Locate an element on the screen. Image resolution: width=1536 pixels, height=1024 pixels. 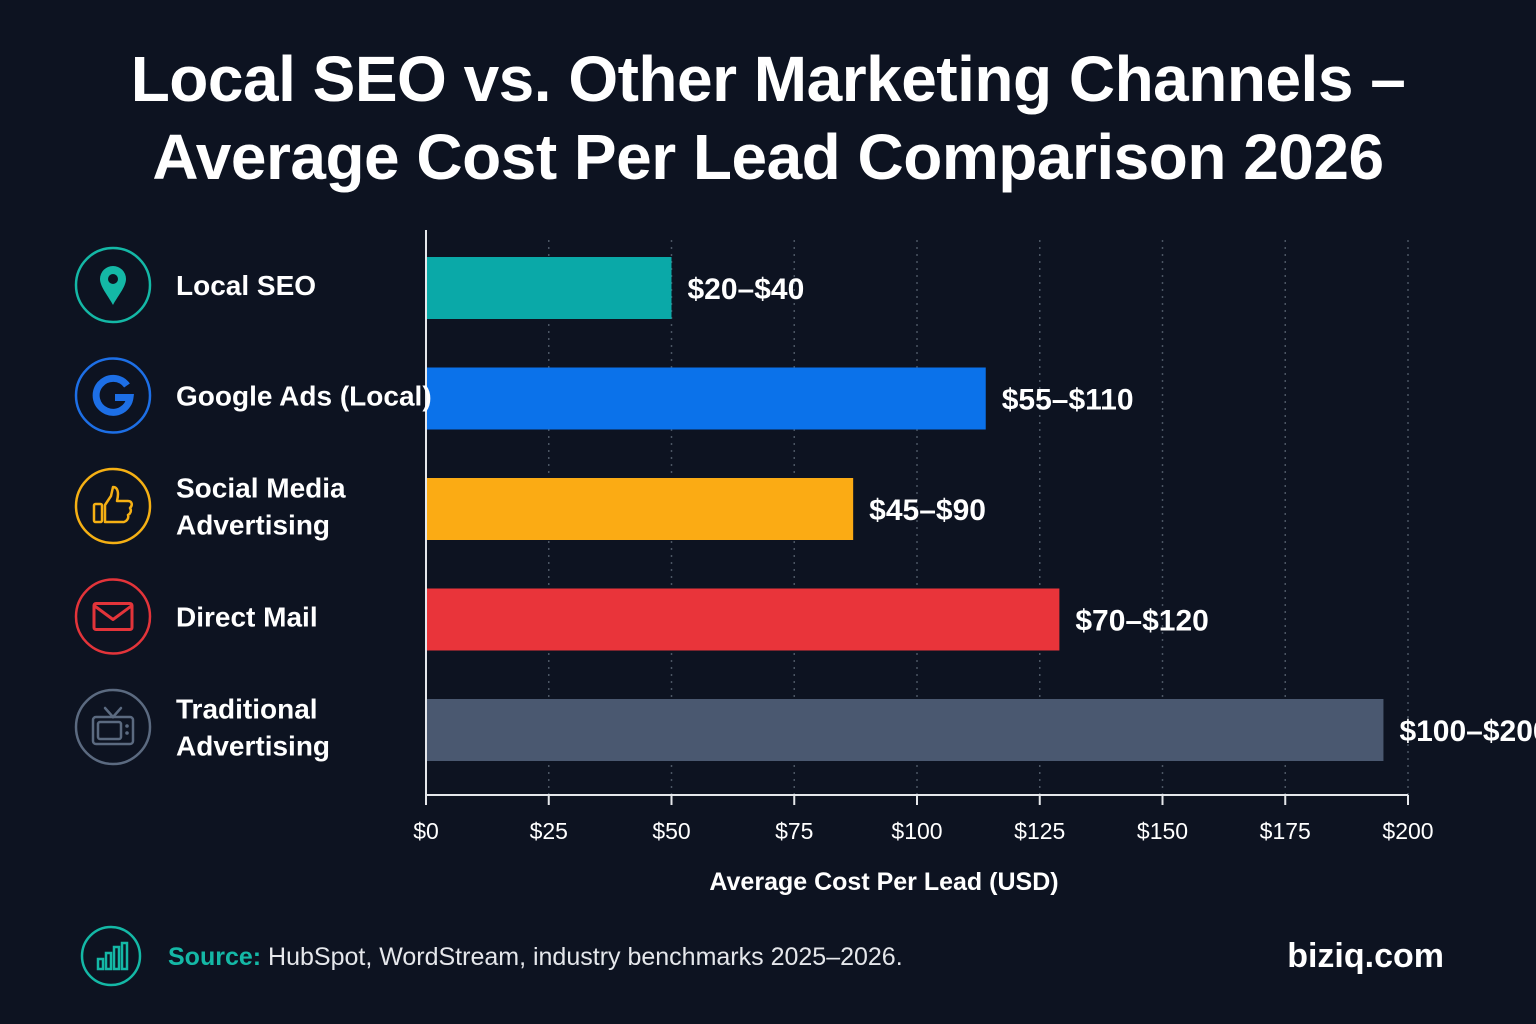
bar-chart-icon is located at coordinates (111, 956).